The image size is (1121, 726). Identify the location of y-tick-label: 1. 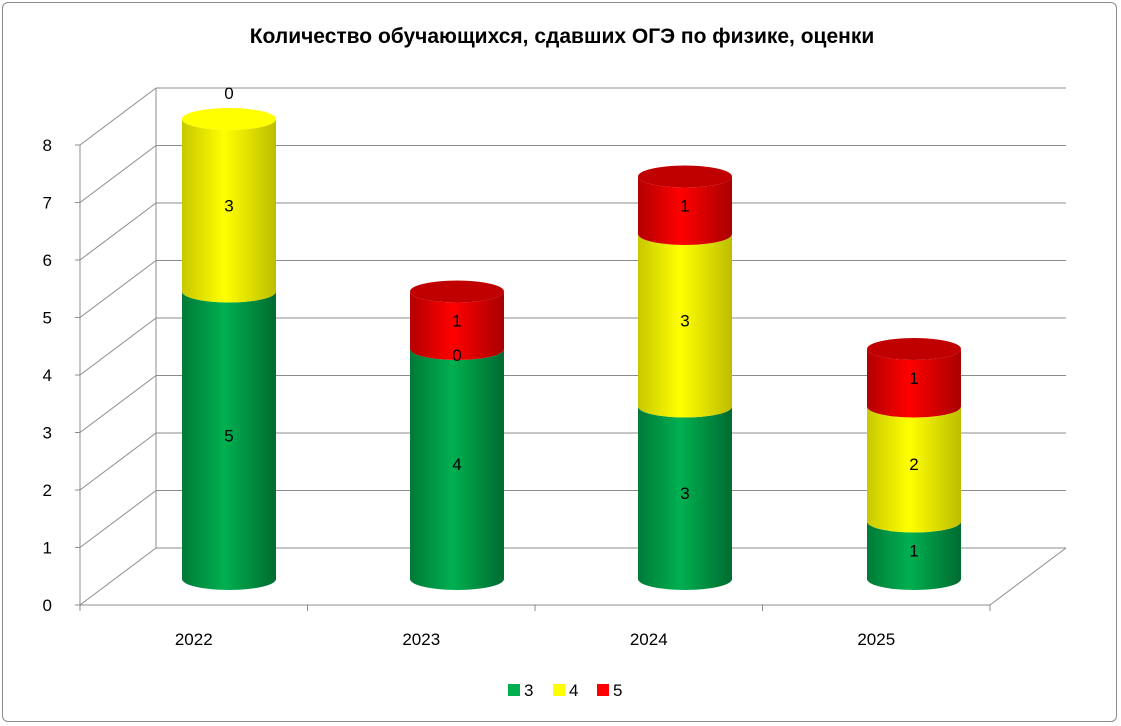
(47, 548).